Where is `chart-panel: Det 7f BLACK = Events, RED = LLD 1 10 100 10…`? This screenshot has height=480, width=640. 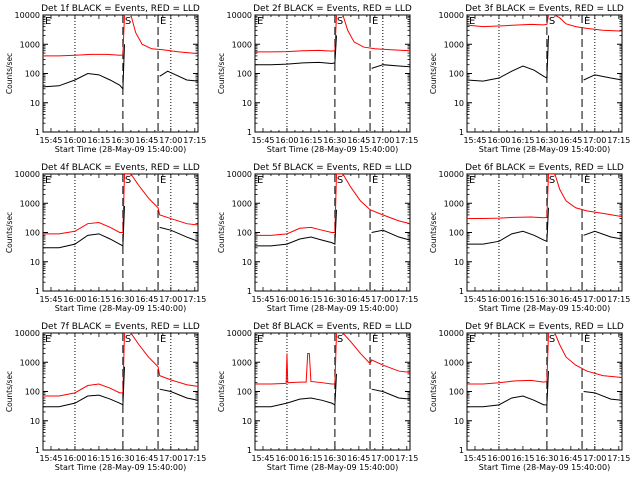 chart-panel: Det 7f BLACK = Events, RED = LLD 1 10 100 10… is located at coordinates (105, 397).